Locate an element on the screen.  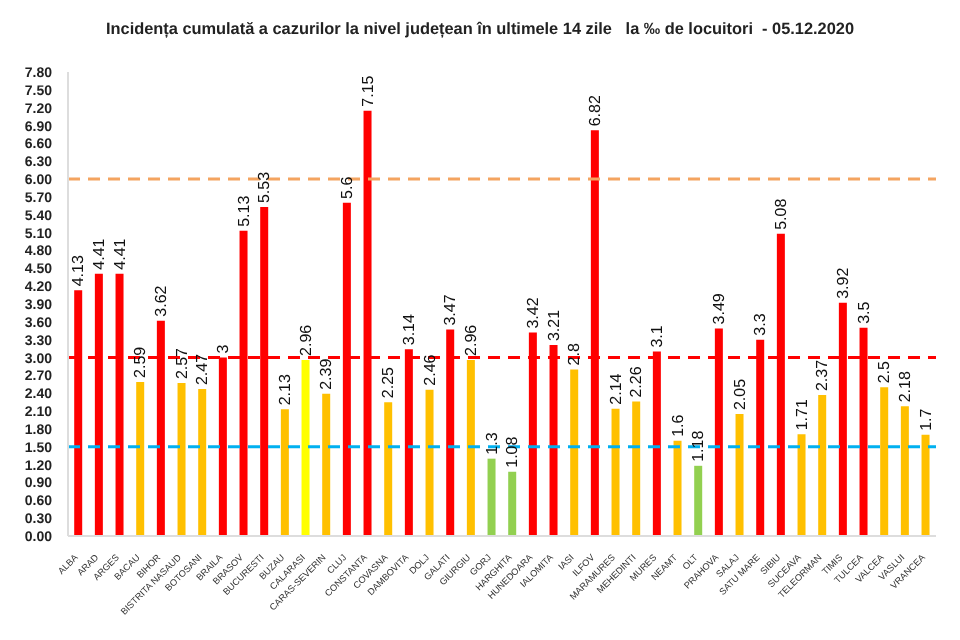
data-label: 2.47 is located at coordinates (202, 369).